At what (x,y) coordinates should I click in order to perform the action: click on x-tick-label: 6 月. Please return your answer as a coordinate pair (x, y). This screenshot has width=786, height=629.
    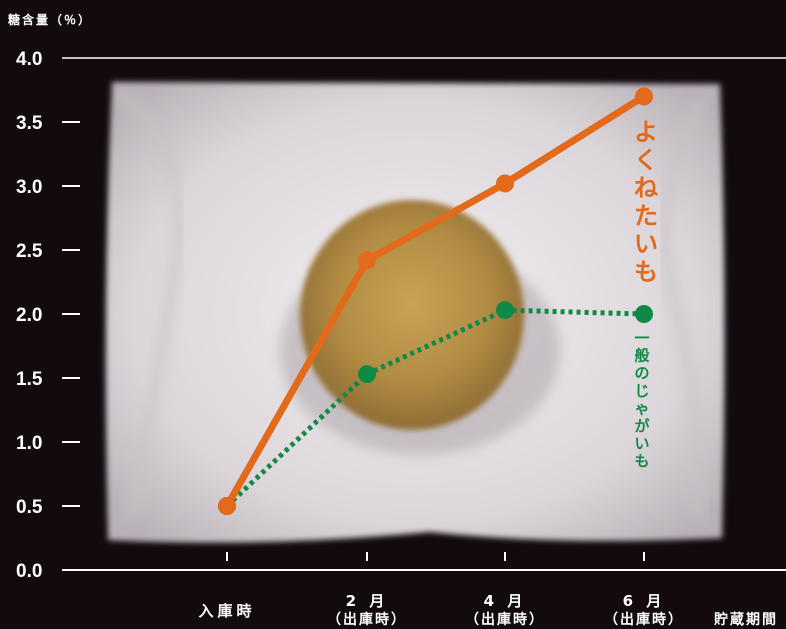
    Looking at the image, I should click on (644, 601).